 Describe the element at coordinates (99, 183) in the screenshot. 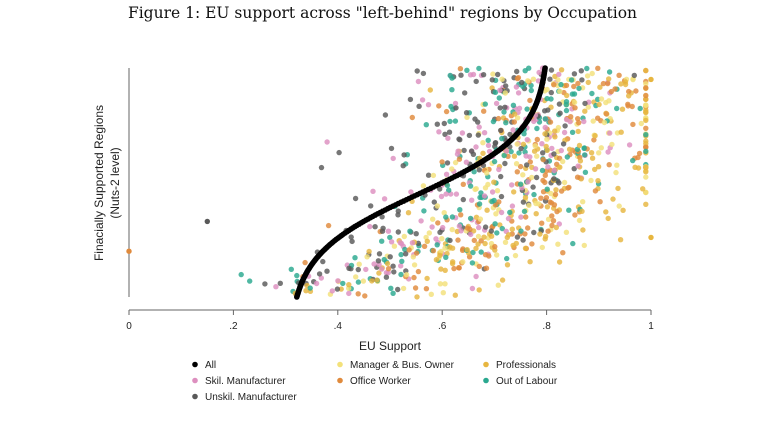

I see `y-axis-label: Finacially Supported Regions` at that location.